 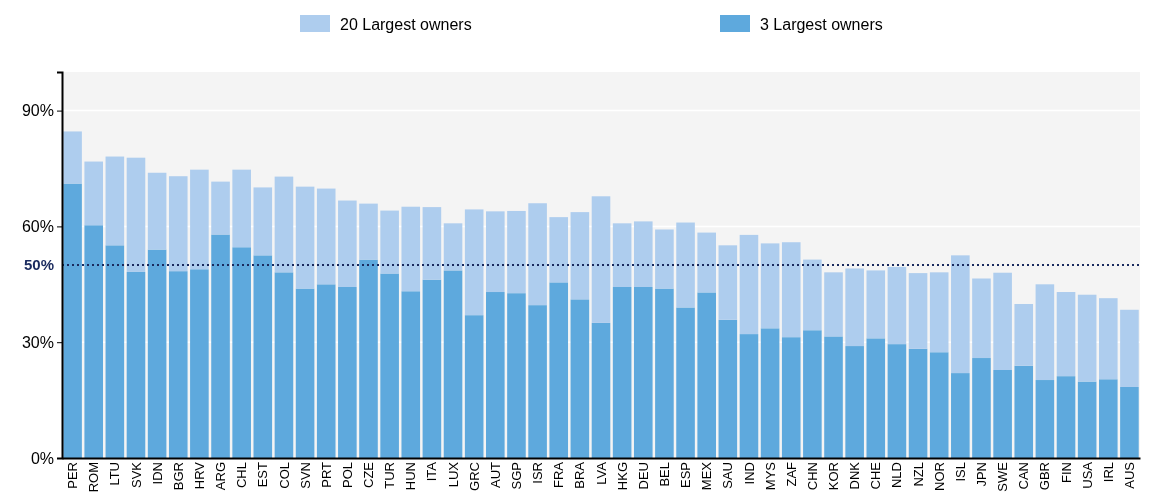 What do you see at coordinates (347, 475) in the screenshot?
I see `x-tick-label: POL` at bounding box center [347, 475].